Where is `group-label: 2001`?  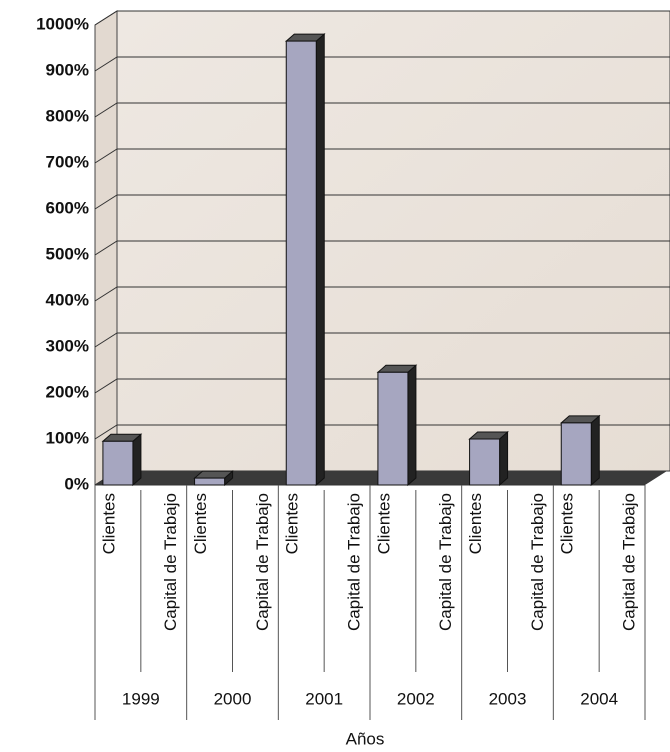
group-label: 2001 is located at coordinates (324, 698).